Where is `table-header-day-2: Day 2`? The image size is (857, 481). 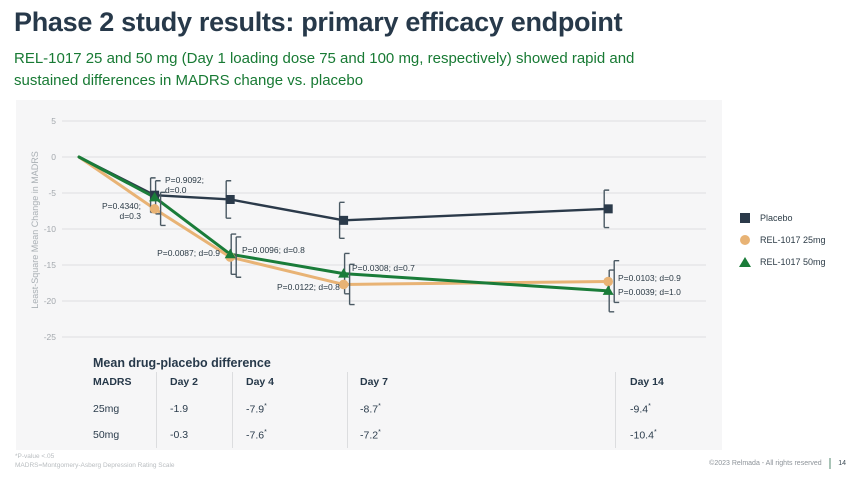
table-header-day-2: Day 2 is located at coordinates (184, 382).